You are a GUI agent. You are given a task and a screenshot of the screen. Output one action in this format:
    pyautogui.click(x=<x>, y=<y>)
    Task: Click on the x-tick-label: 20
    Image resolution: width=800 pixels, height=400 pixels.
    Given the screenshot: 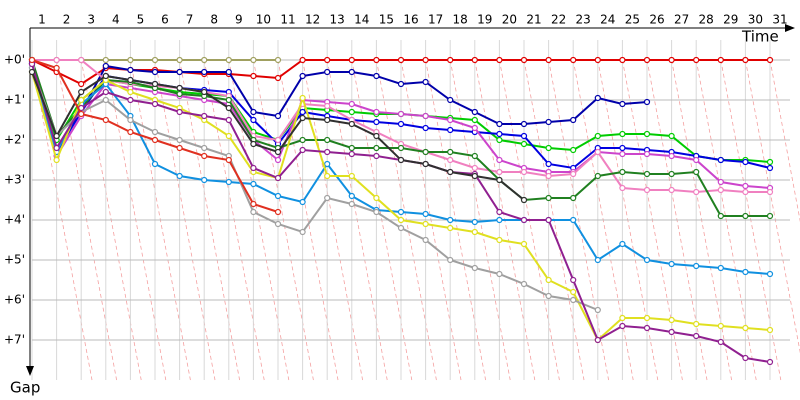 What is the action you would take?
    pyautogui.click(x=509, y=20)
    